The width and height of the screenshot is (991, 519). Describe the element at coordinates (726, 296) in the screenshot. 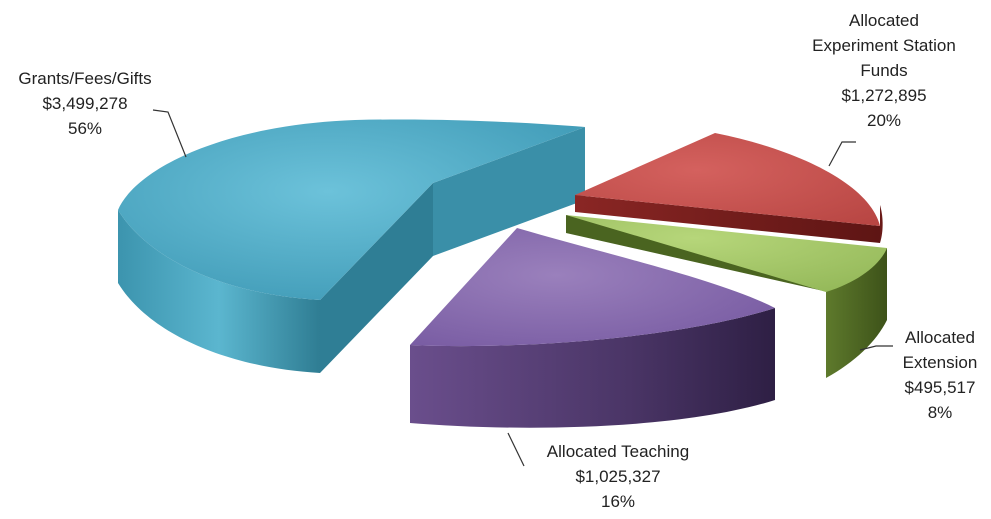

I see `pie-slice-extension` at that location.